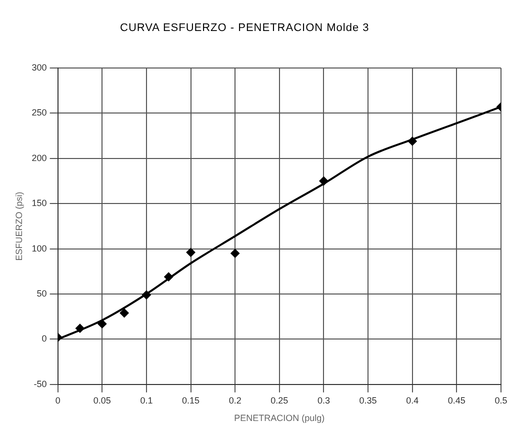 The width and height of the screenshot is (523, 438). What do you see at coordinates (40, 383) in the screenshot?
I see `y-tick-label: -50` at bounding box center [40, 383].